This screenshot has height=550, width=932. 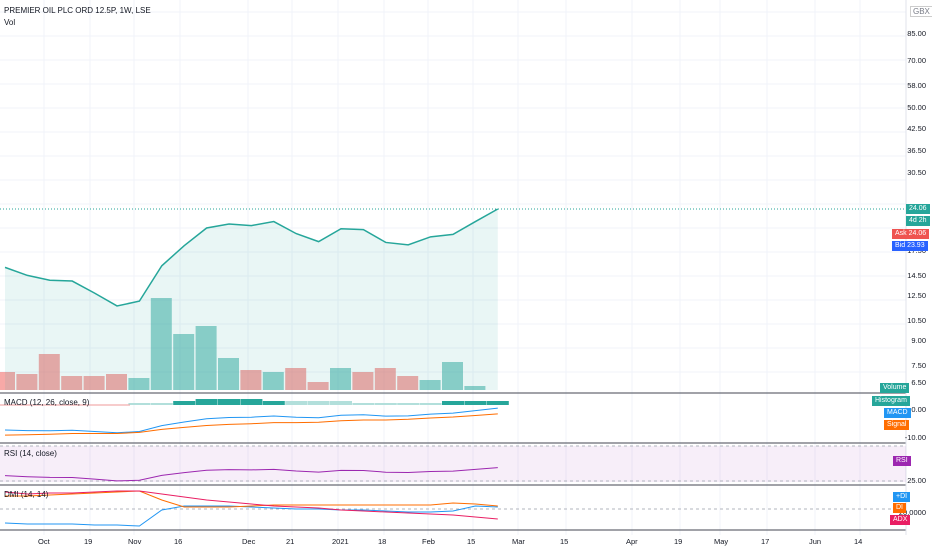 What do you see at coordinates (895, 388) in the screenshot?
I see `volume-tag: Volume` at bounding box center [895, 388].